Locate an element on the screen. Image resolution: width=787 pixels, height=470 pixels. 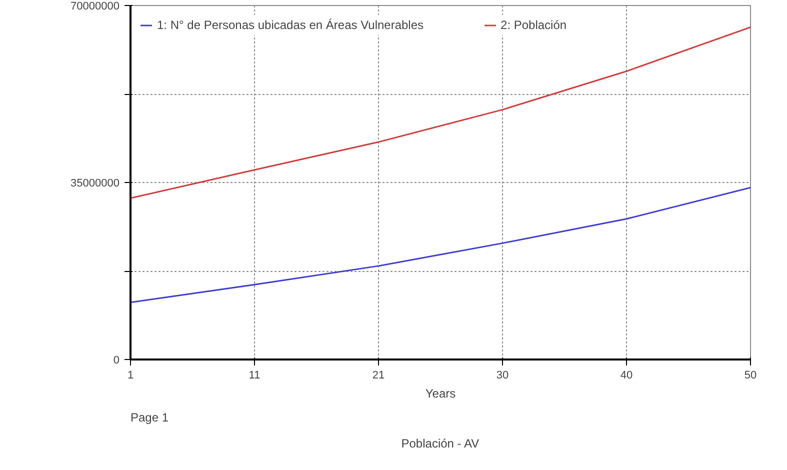
x-tick-label: 40 is located at coordinates (626, 376).